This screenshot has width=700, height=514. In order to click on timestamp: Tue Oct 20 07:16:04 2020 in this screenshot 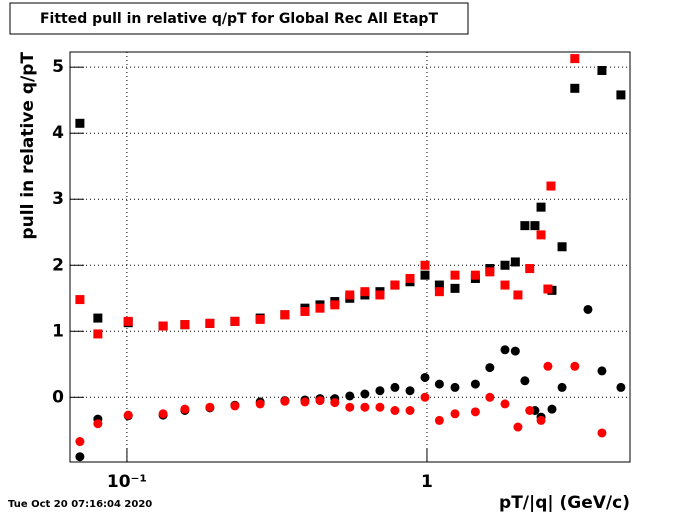, I will do `click(80, 504)`.